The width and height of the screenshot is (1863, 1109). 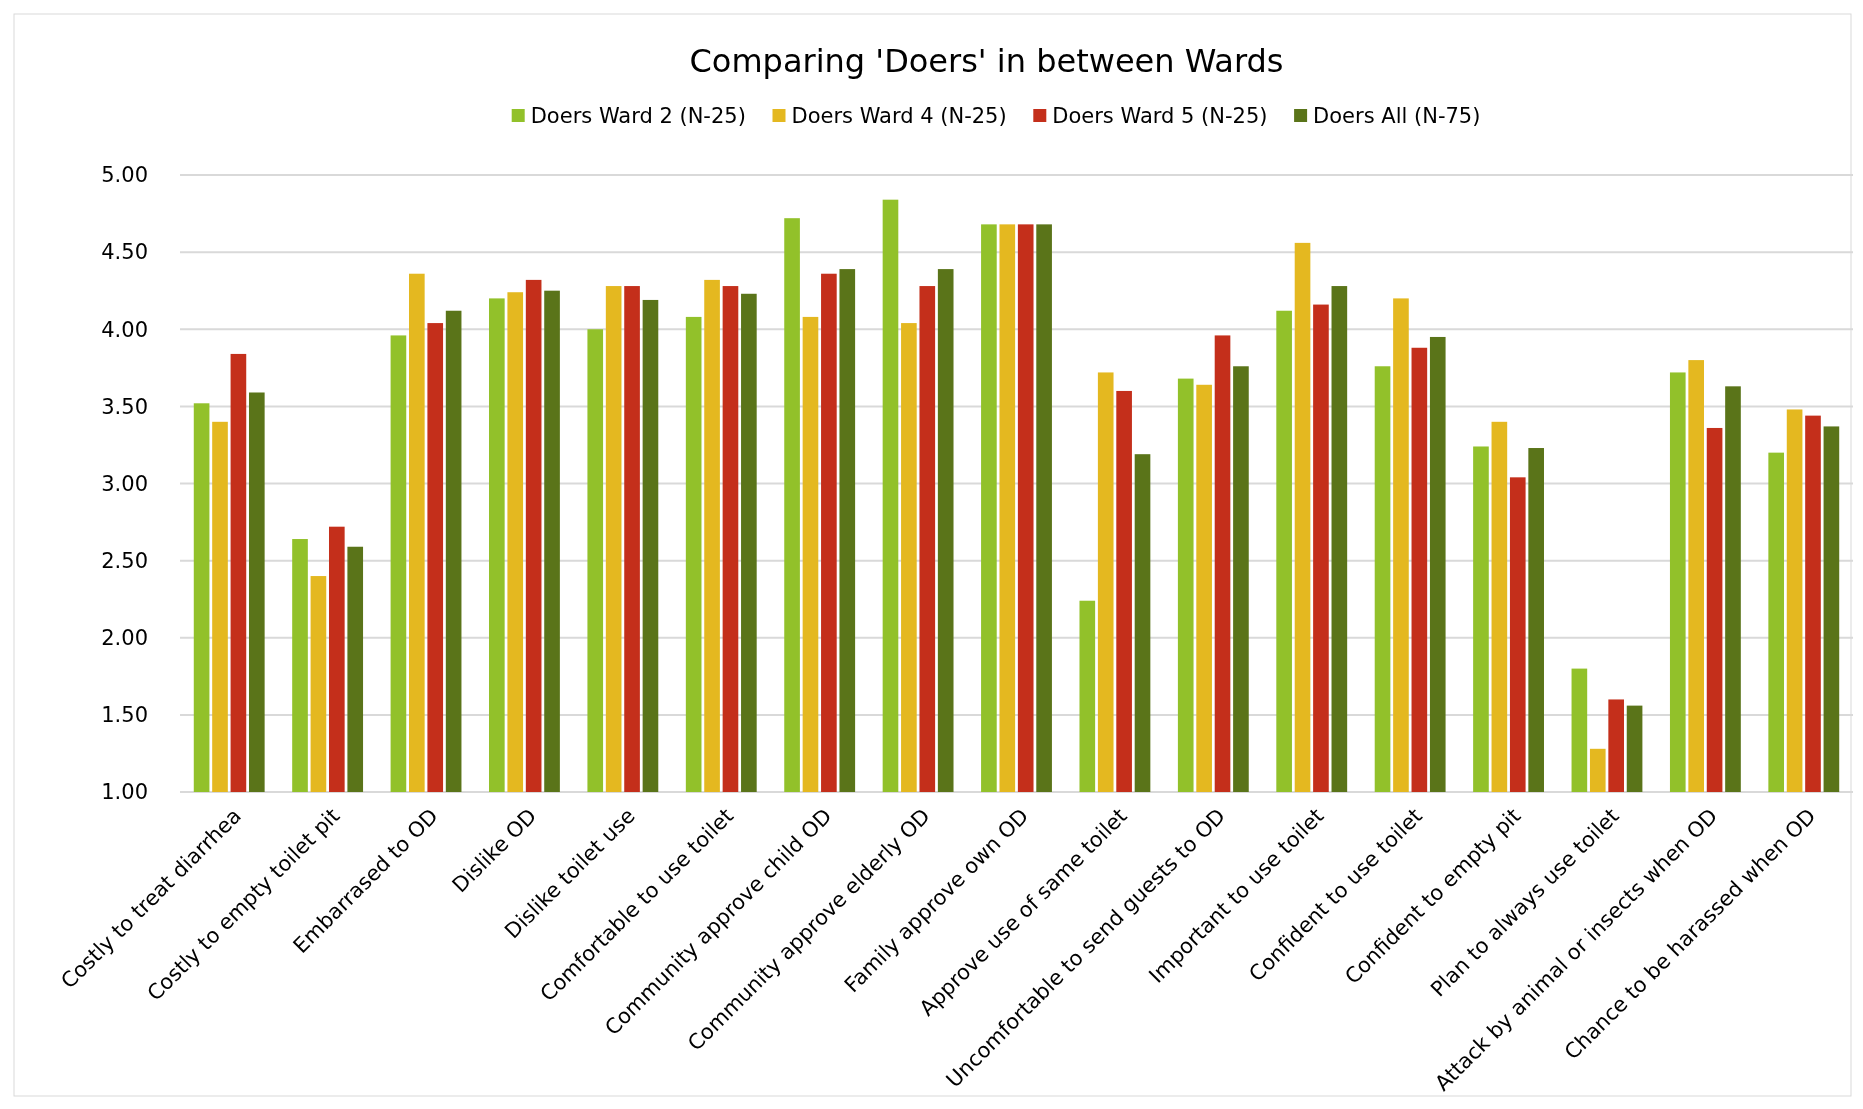 I want to click on legend-label: Doers Ward 2 (N-25), so click(x=638, y=116).